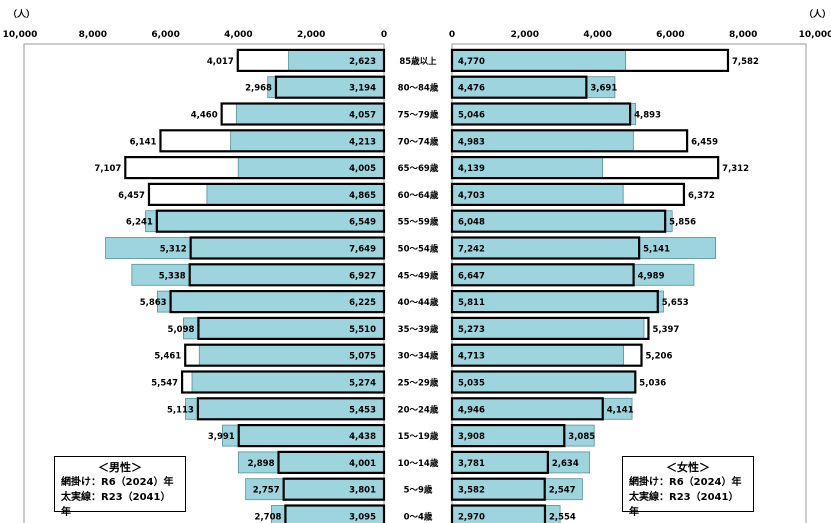 The width and height of the screenshot is (831, 523). Describe the element at coordinates (362, 410) in the screenshot. I see `value-label-male-2024: 5,453` at that location.